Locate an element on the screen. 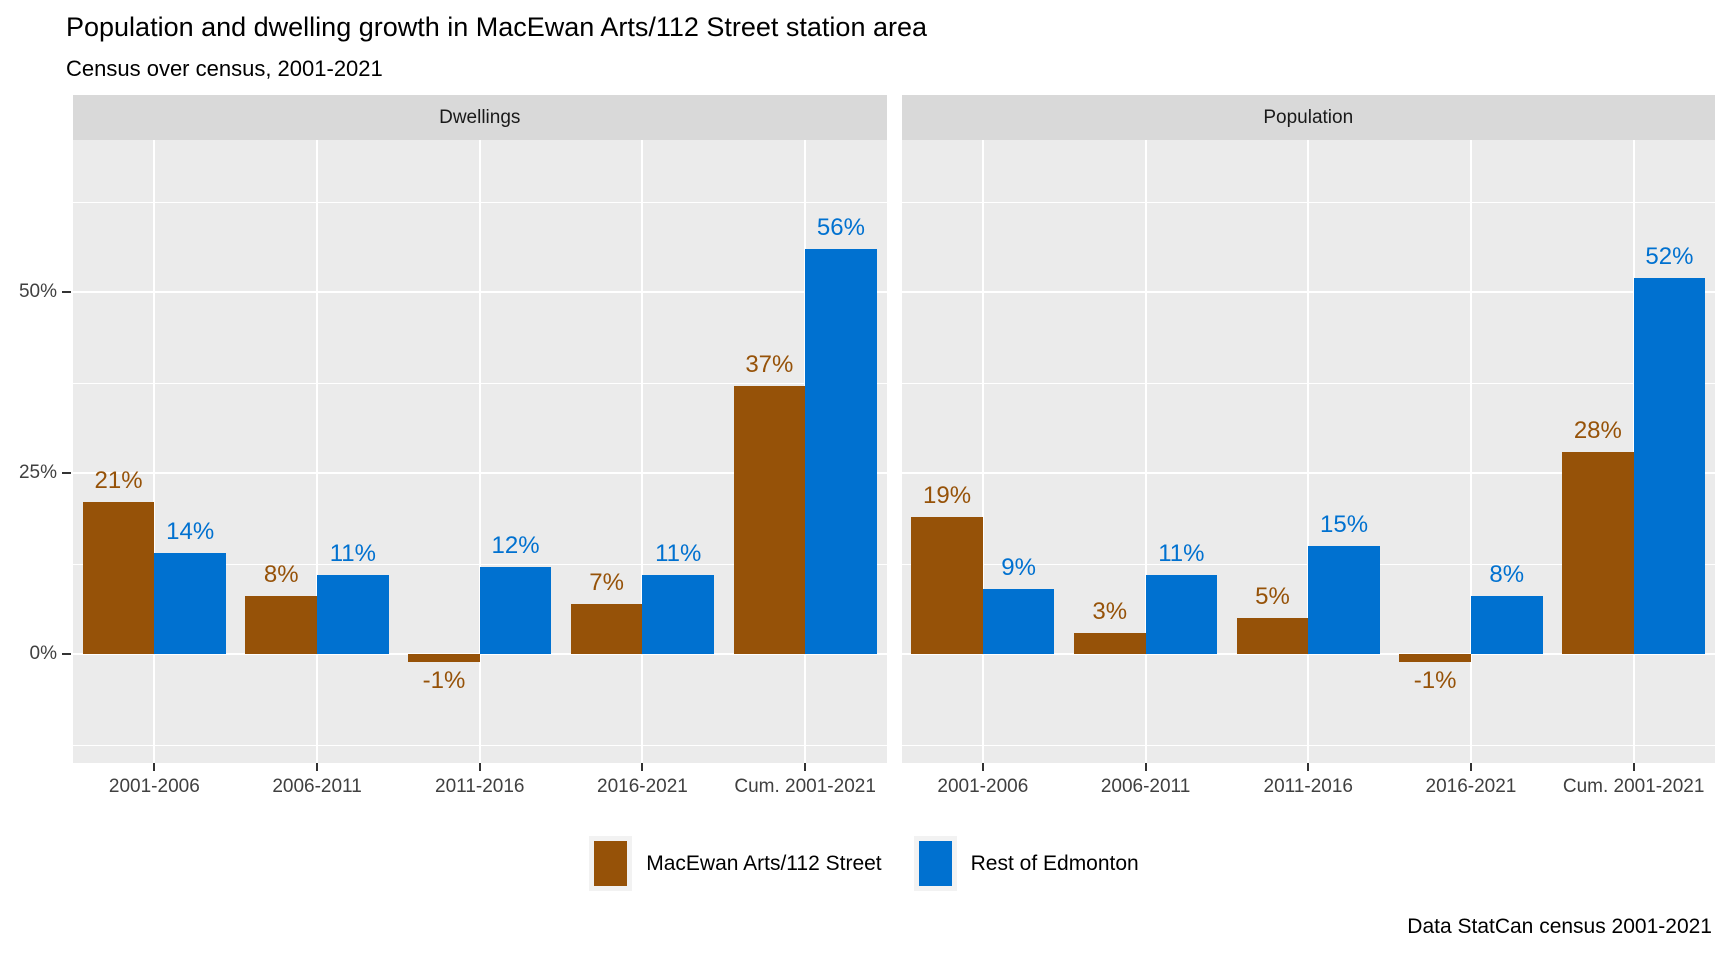 The width and height of the screenshot is (1728, 960). bar-value-label: 19% is located at coordinates (947, 495).